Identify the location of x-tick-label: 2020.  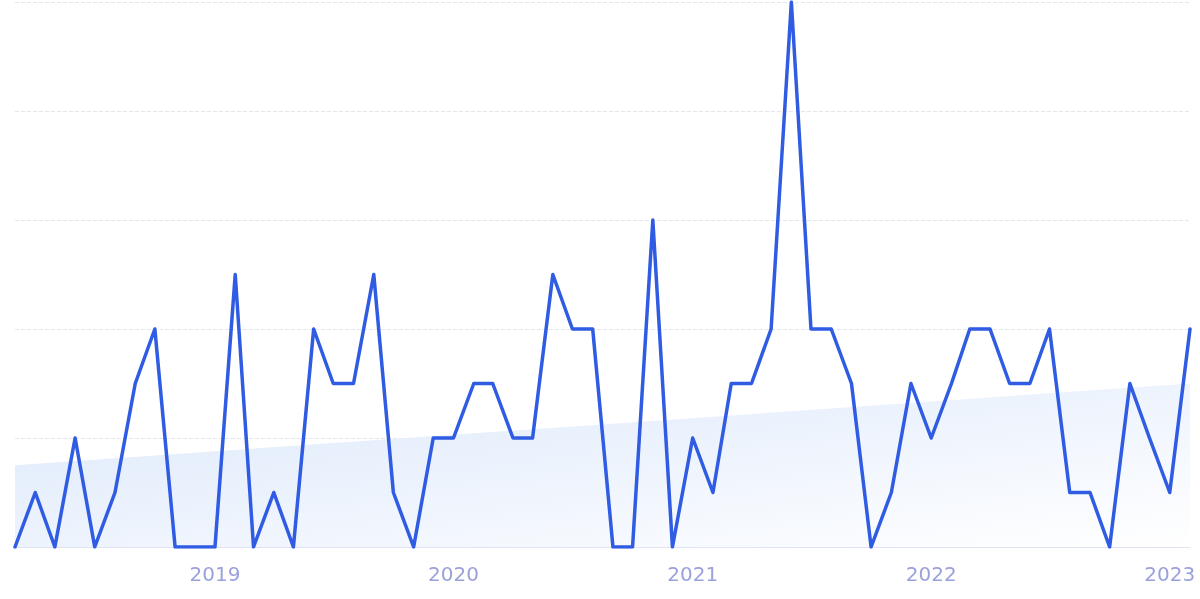
(453, 574).